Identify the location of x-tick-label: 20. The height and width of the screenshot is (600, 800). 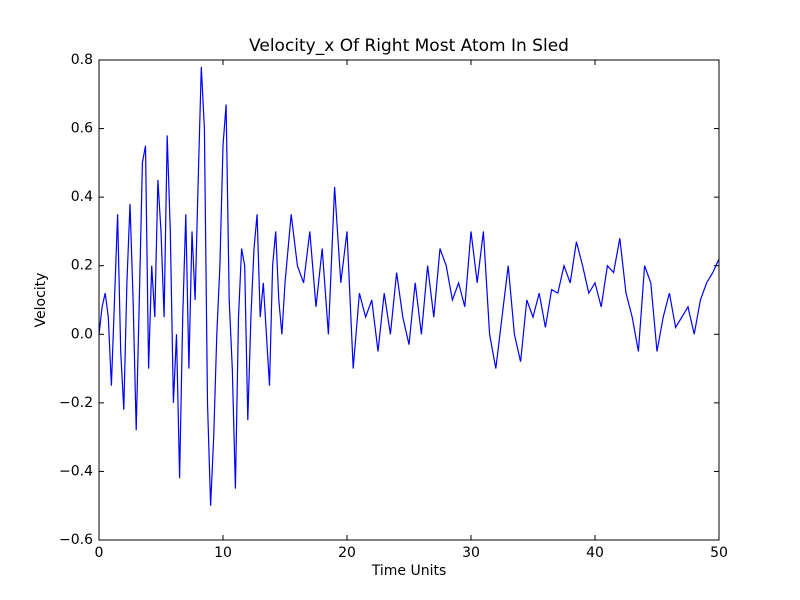
(347, 553).